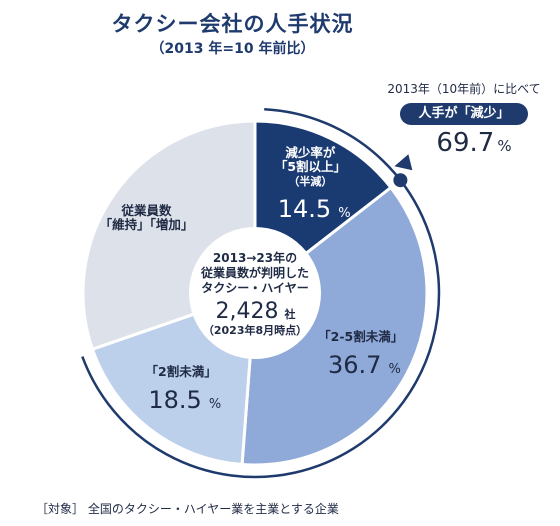 This screenshot has height=526, width=560. Describe the element at coordinates (215, 404) in the screenshot. I see `slice-3-unit: %` at that location.